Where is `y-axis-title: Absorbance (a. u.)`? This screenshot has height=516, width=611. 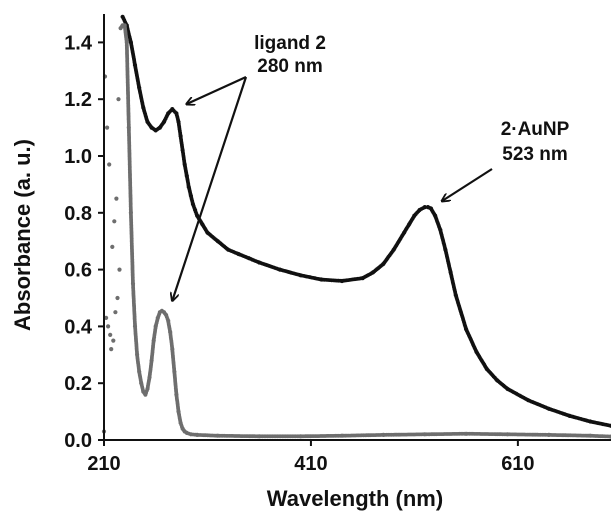
y-axis-title: Absorbance (a. u.) is located at coordinates (22, 235).